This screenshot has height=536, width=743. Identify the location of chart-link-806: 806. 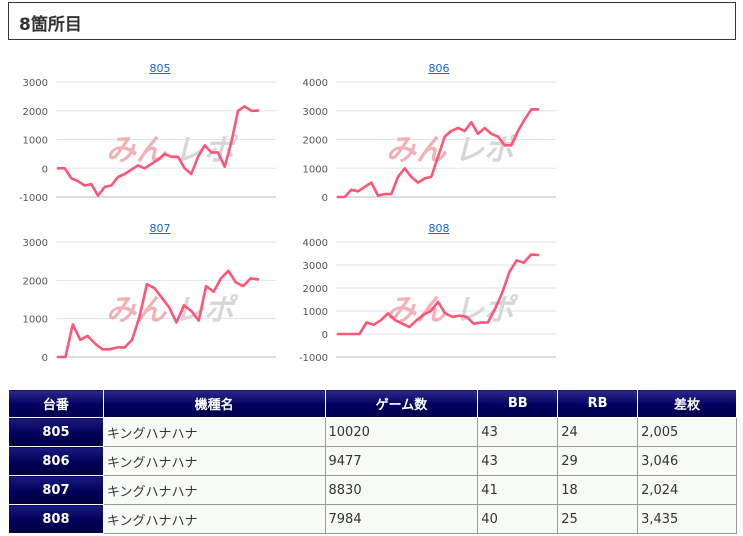
(439, 68).